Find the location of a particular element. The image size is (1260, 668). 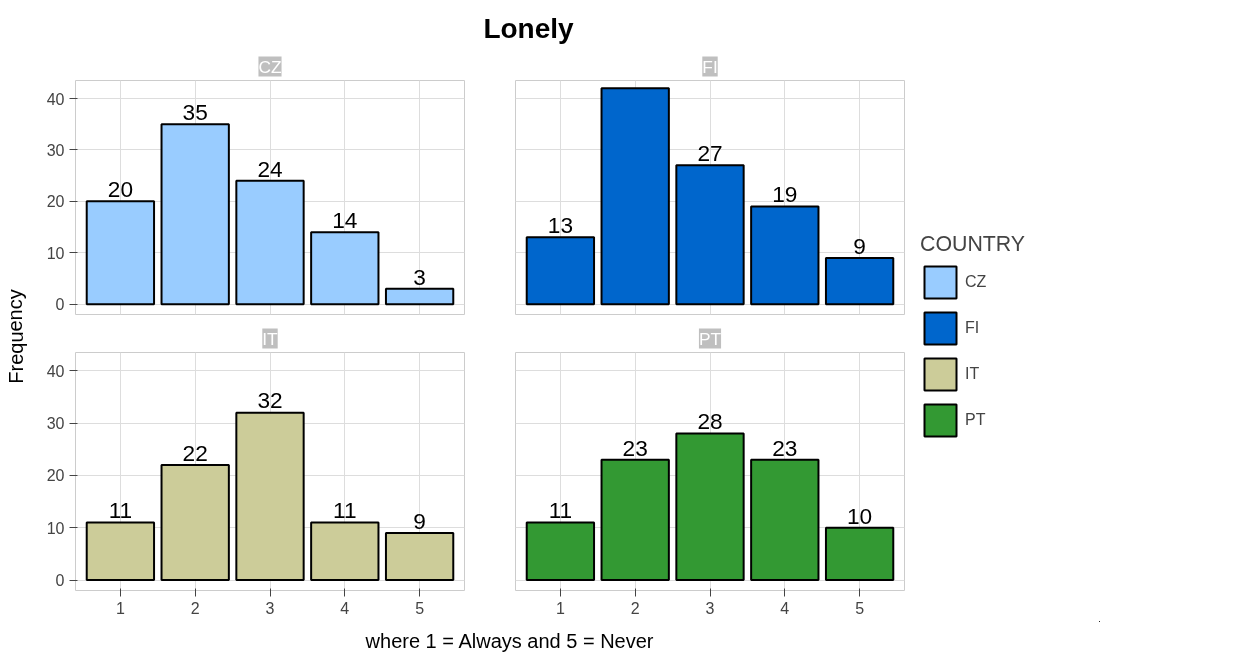

chart-title: IT is located at coordinates (270, 338).